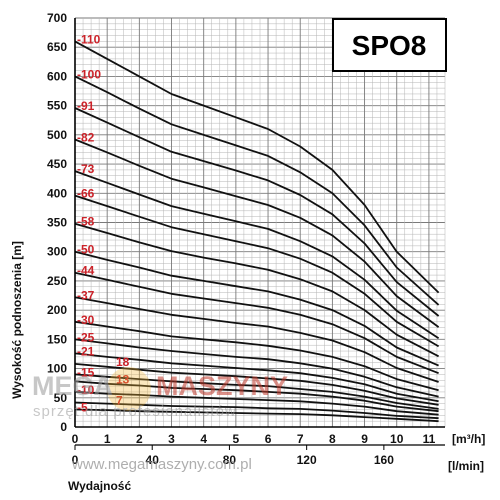 The width and height of the screenshot is (500, 500). What do you see at coordinates (86, 390) in the screenshot?
I see `series-label-m10: -10` at bounding box center [86, 390].